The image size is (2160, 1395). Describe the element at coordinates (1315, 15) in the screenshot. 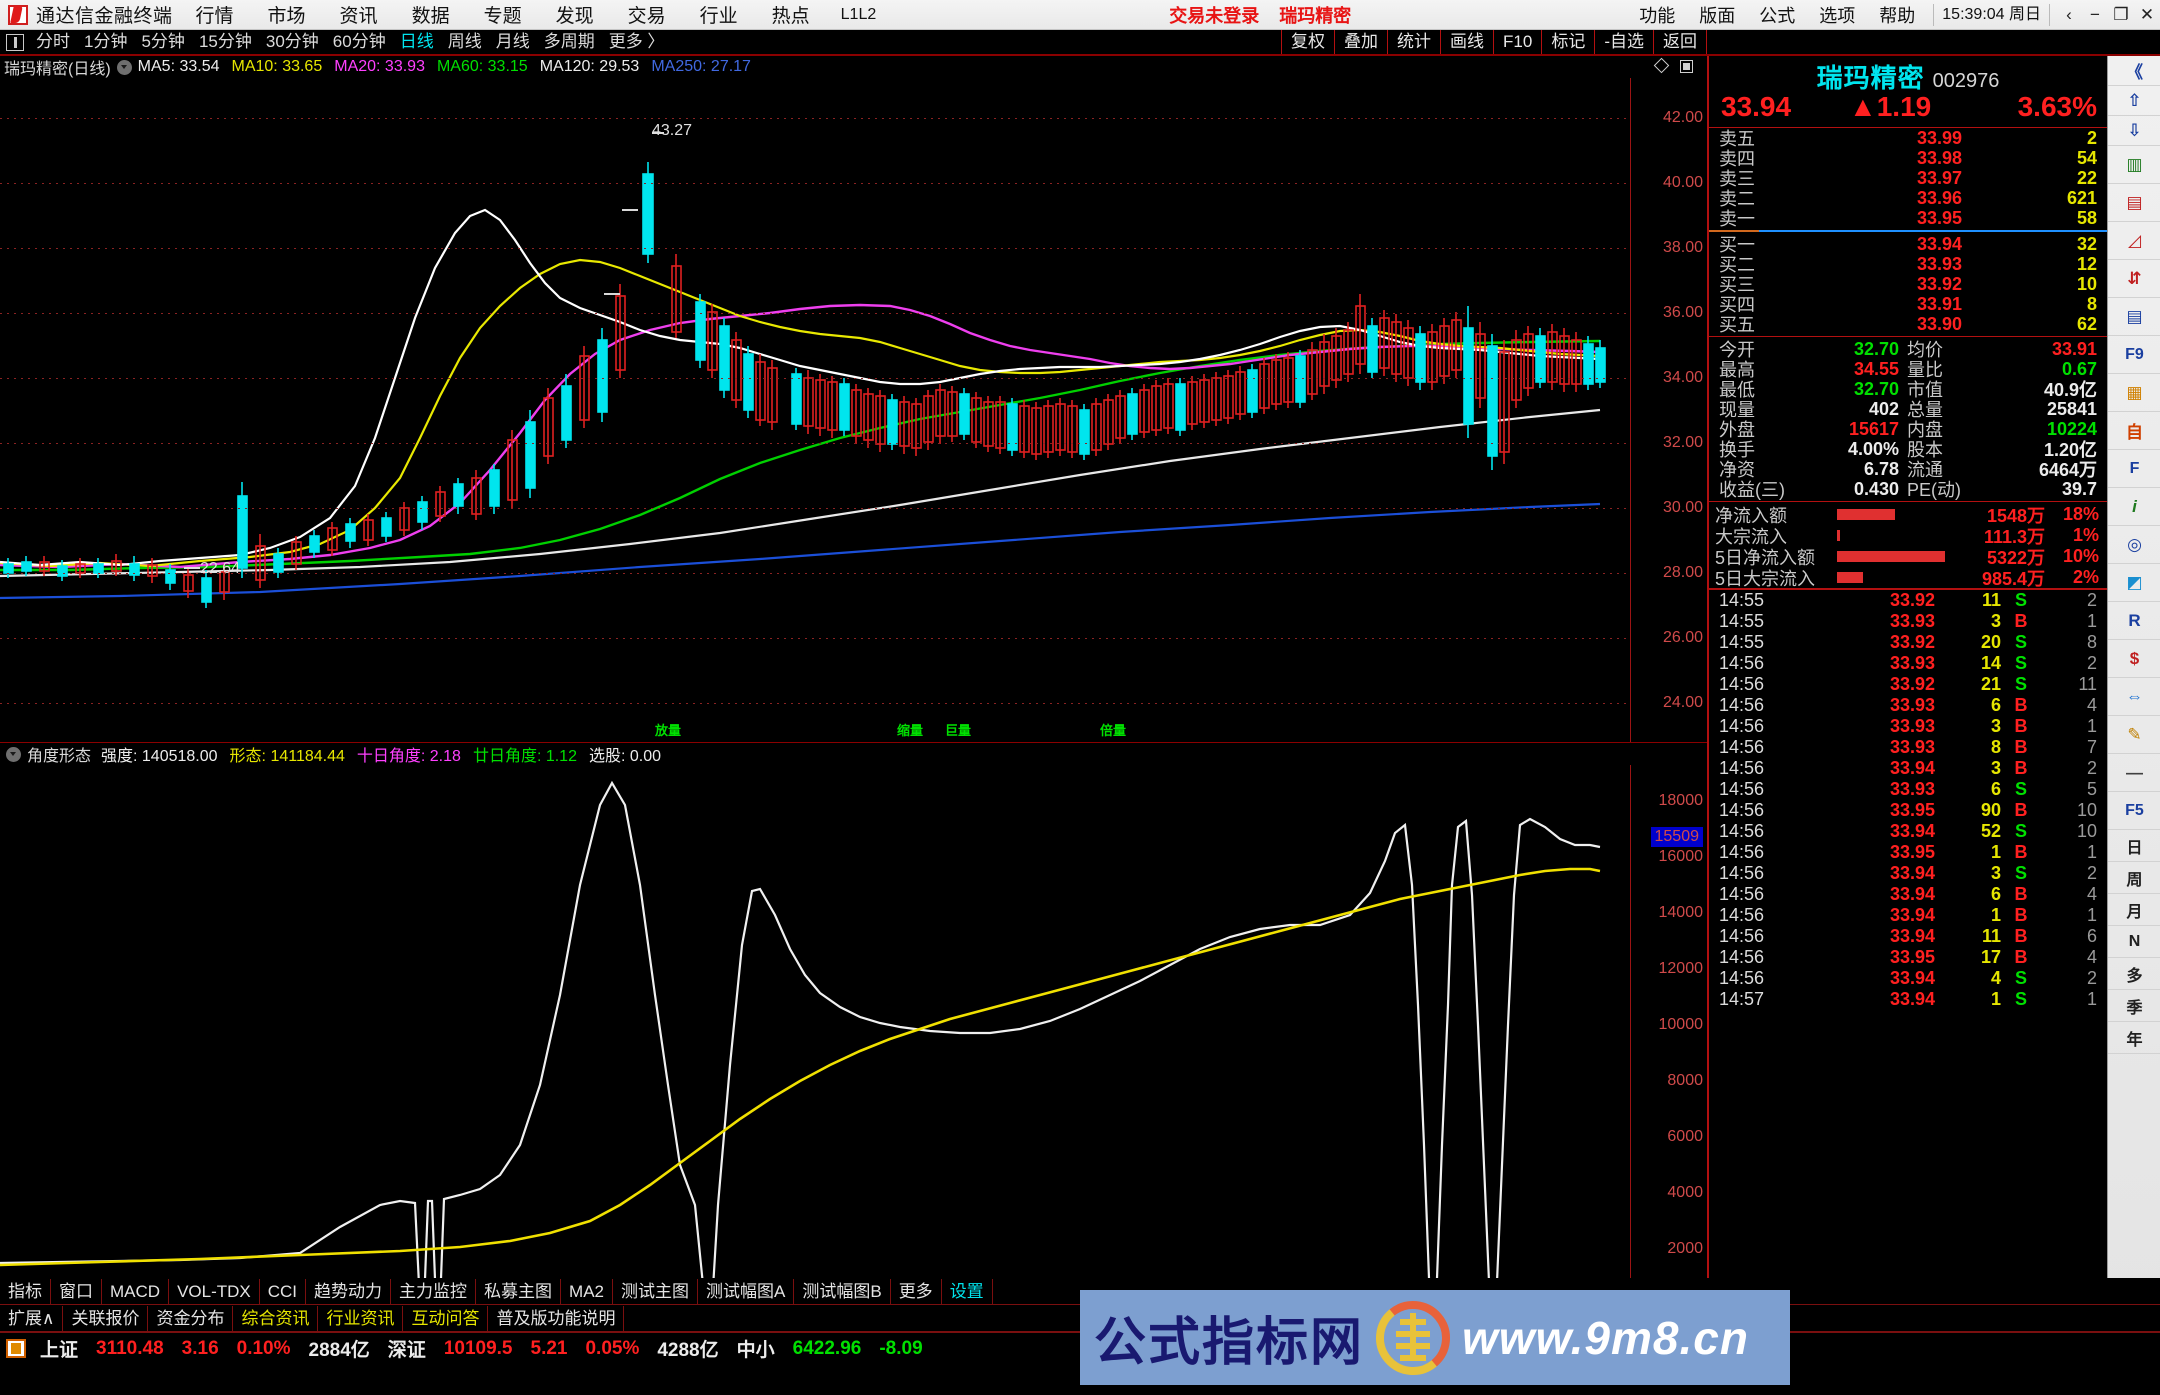

I see `current-stock-label: 瑞玛精密` at that location.